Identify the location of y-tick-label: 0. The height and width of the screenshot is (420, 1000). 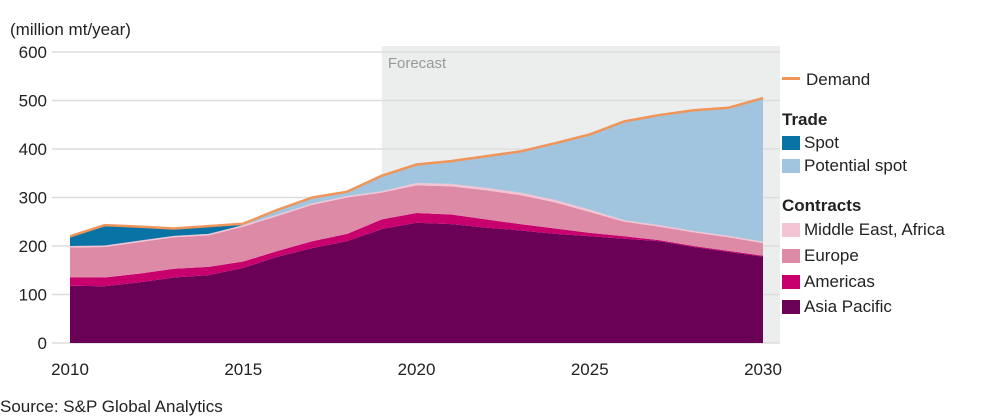
(42, 343).